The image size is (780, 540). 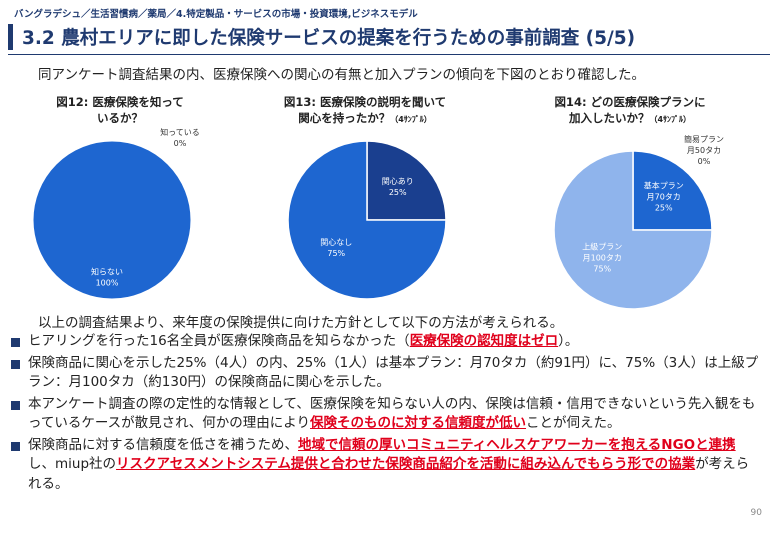 I want to click on conclusion-text: 以上の調査結果より、来年度の保険提供に向けた方針として以下の方法が考えられる。, so click(x=301, y=323).